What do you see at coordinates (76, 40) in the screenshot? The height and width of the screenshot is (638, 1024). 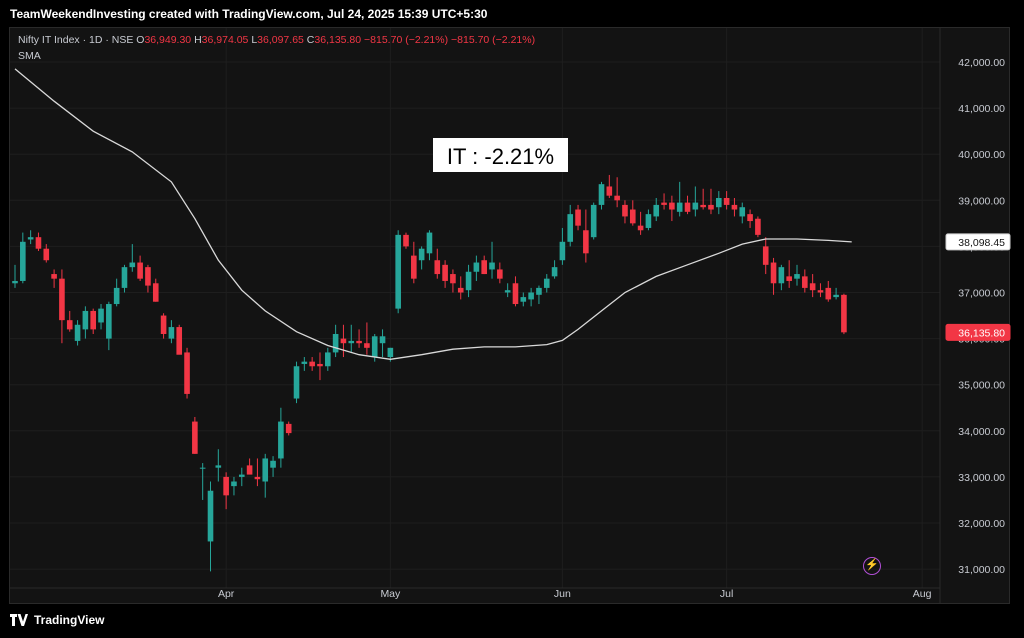 I see `instrument-name: Nifty IT Index · 1D · NSE` at bounding box center [76, 40].